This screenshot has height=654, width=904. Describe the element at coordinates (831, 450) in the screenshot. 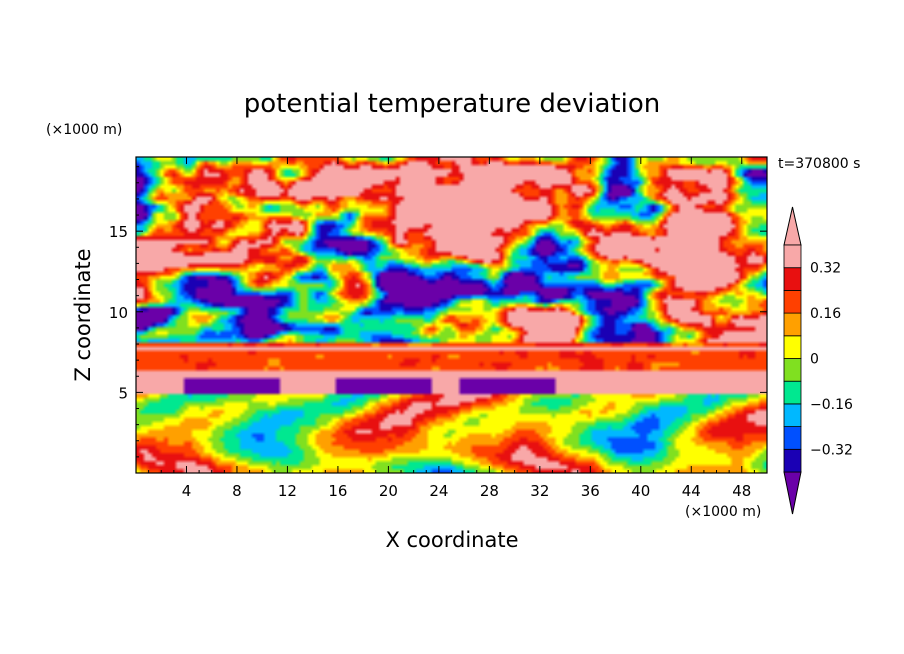

I see `colorbar-label: −0.32` at that location.